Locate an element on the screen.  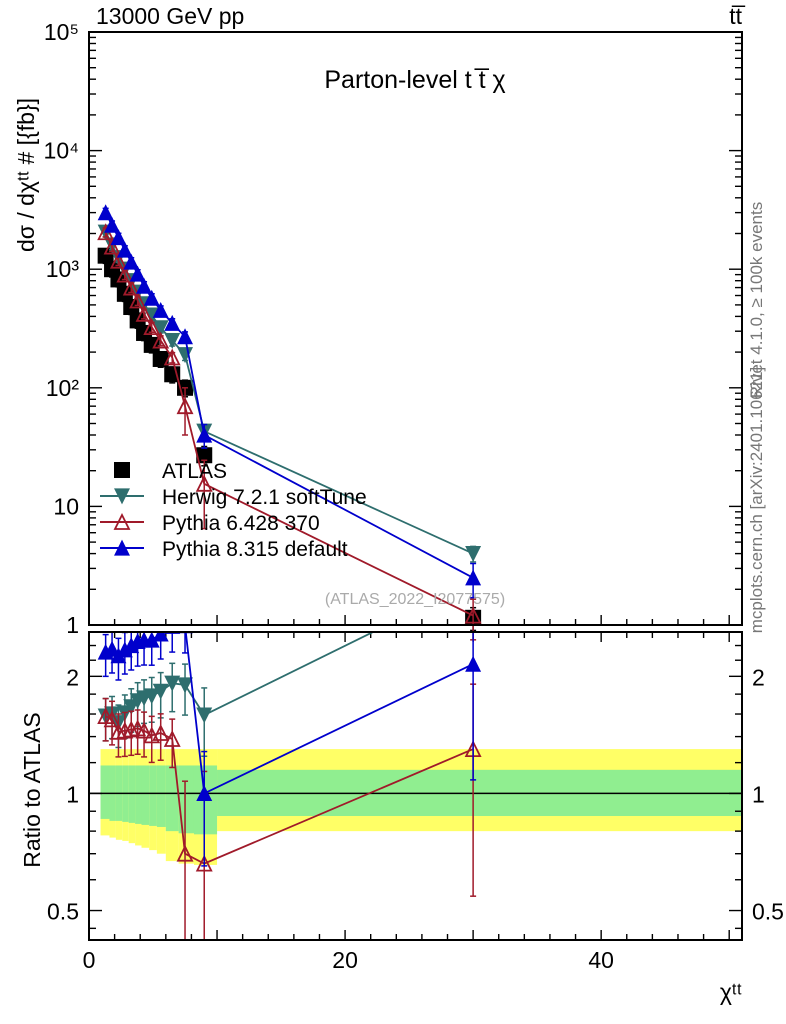
header-left-label: 13000 GeV pp is located at coordinates (170, 16).